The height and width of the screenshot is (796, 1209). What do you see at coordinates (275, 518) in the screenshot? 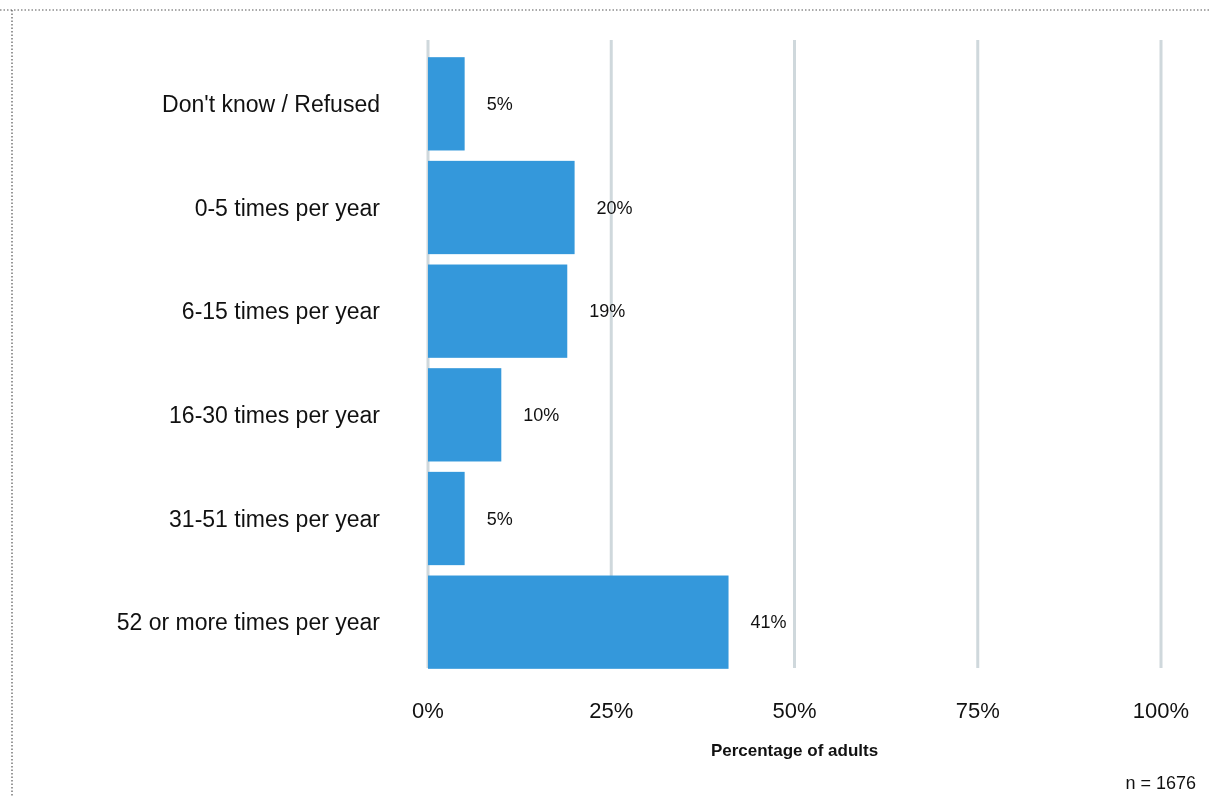
I see `y-tick-label: 31-51 times per year` at bounding box center [275, 518].